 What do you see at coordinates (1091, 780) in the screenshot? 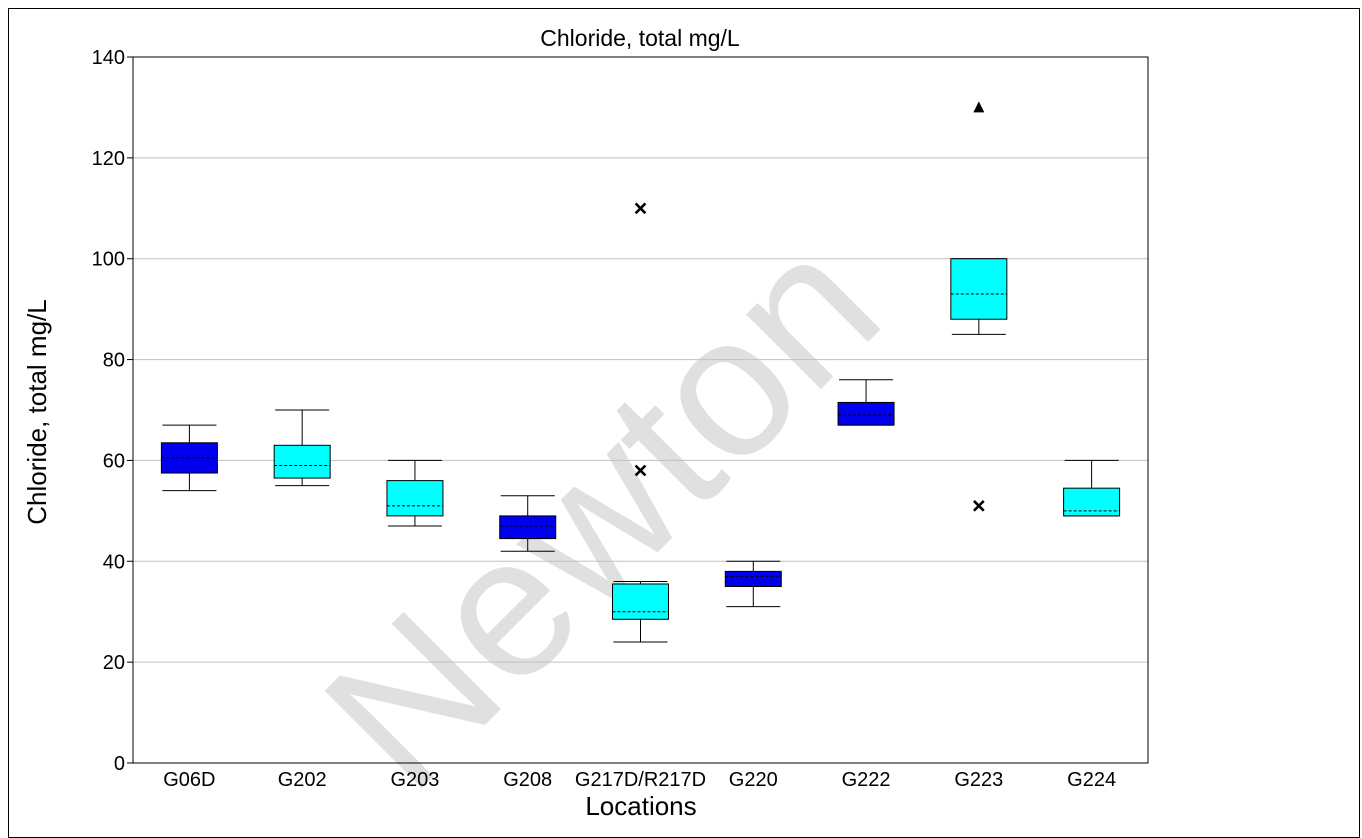
I see `x-tick-label: G224` at bounding box center [1091, 780].